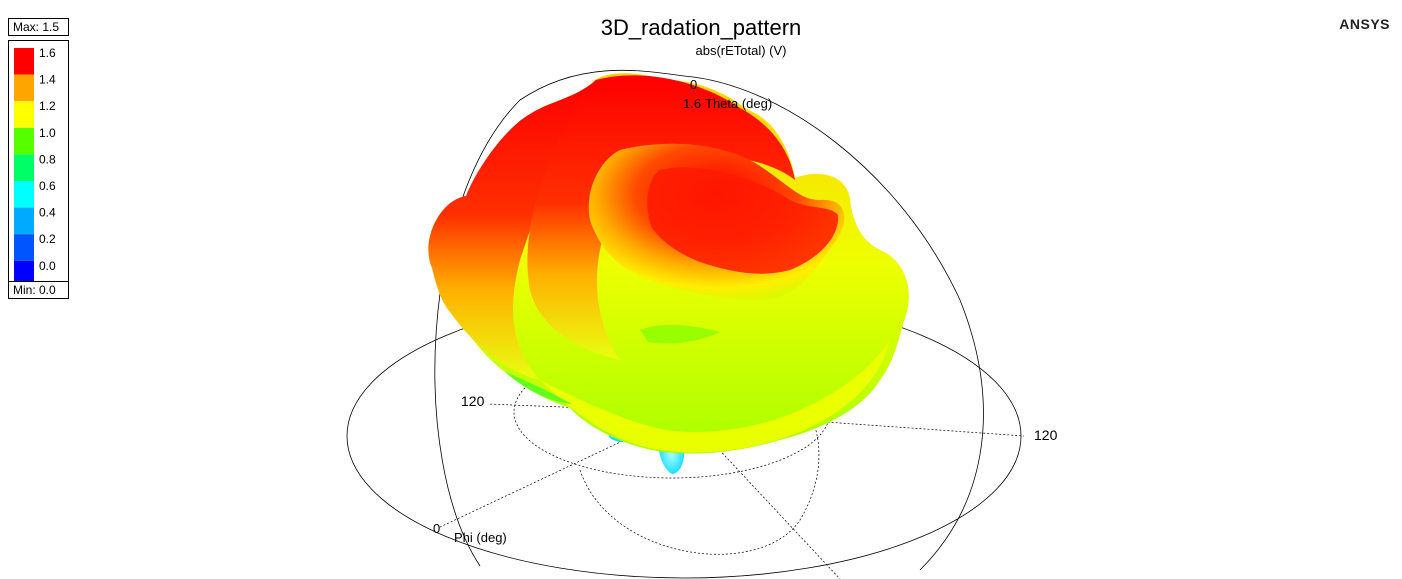 This screenshot has width=1402, height=579. I want to click on legend-max: Max: 1.5, so click(38, 27).